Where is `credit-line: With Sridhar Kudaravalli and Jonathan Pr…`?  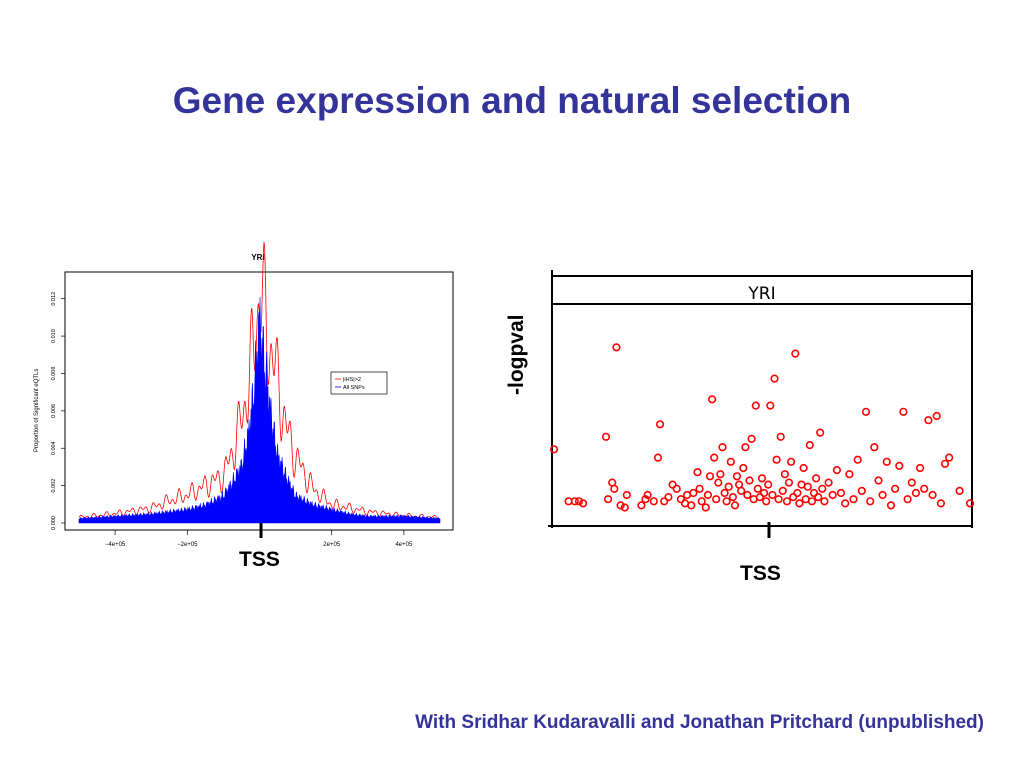
credit-line: With Sridhar Kudaravalli and Jonathan Pr… is located at coordinates (699, 722).